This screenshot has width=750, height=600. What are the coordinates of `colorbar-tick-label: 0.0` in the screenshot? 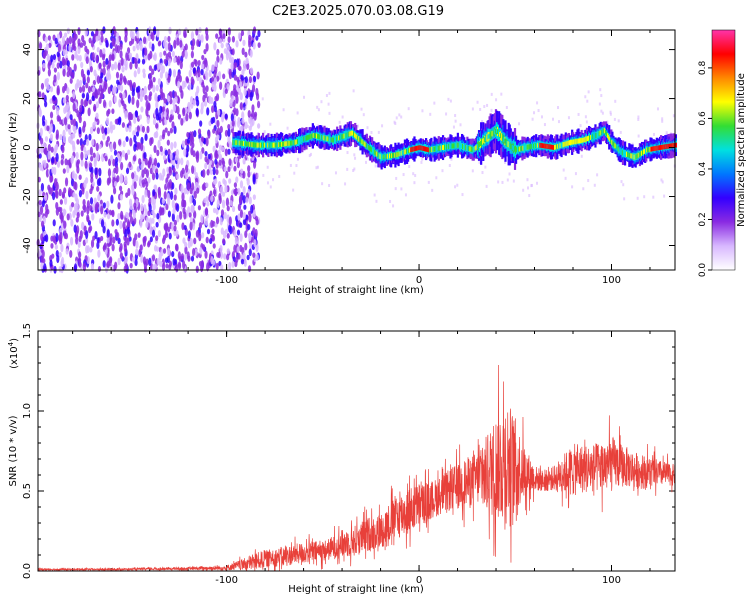 It's located at (703, 270).